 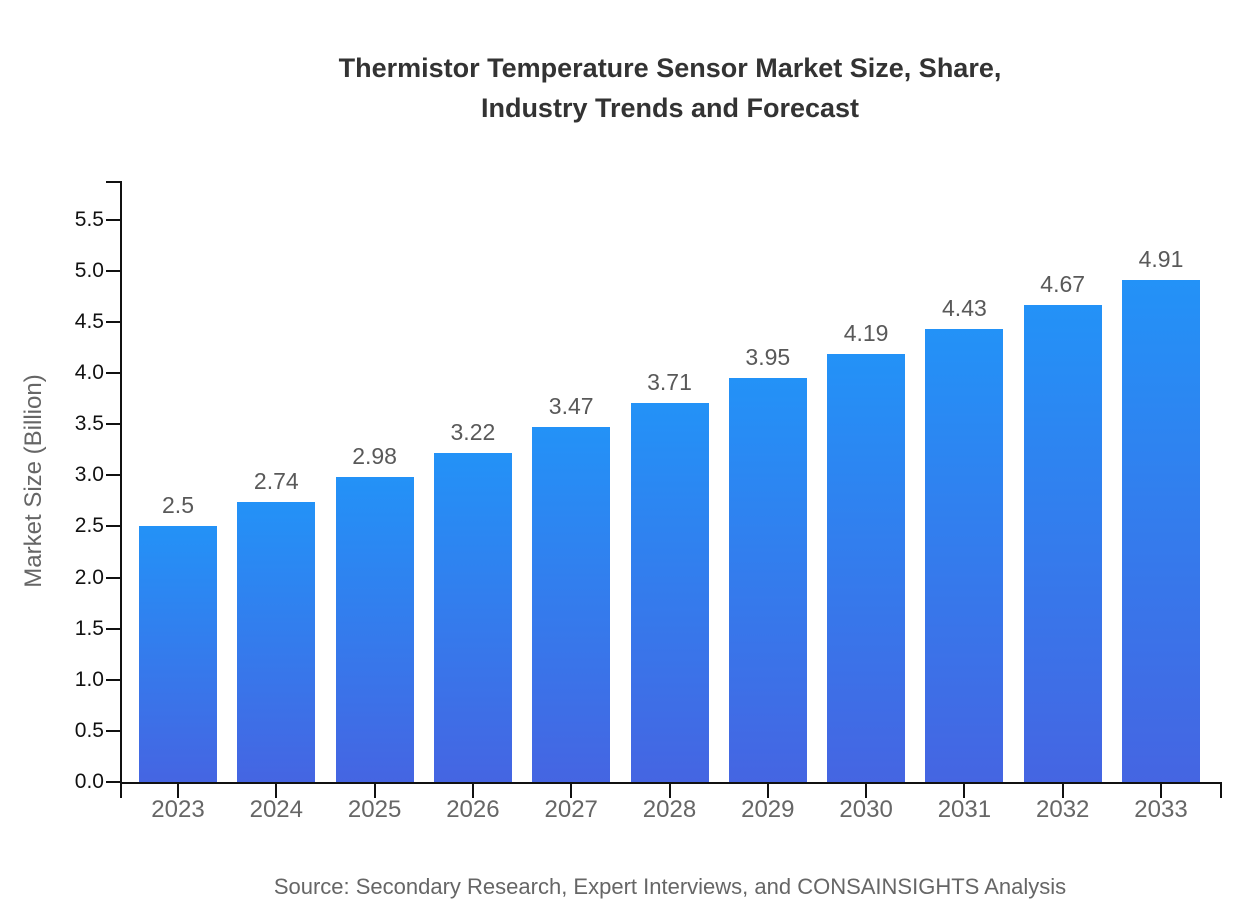 I want to click on y-tick-label: 5.0, so click(x=89, y=270).